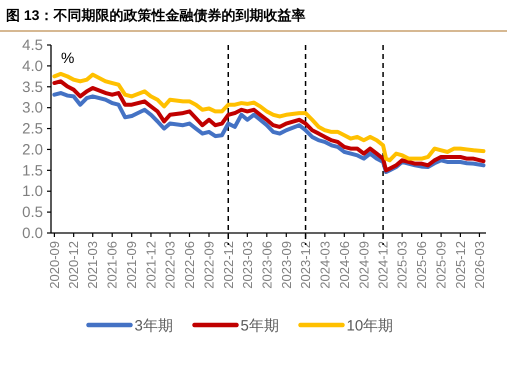 This screenshot has height=378, width=507. I want to click on x-tick-label: 2021-06, so click(112, 265).